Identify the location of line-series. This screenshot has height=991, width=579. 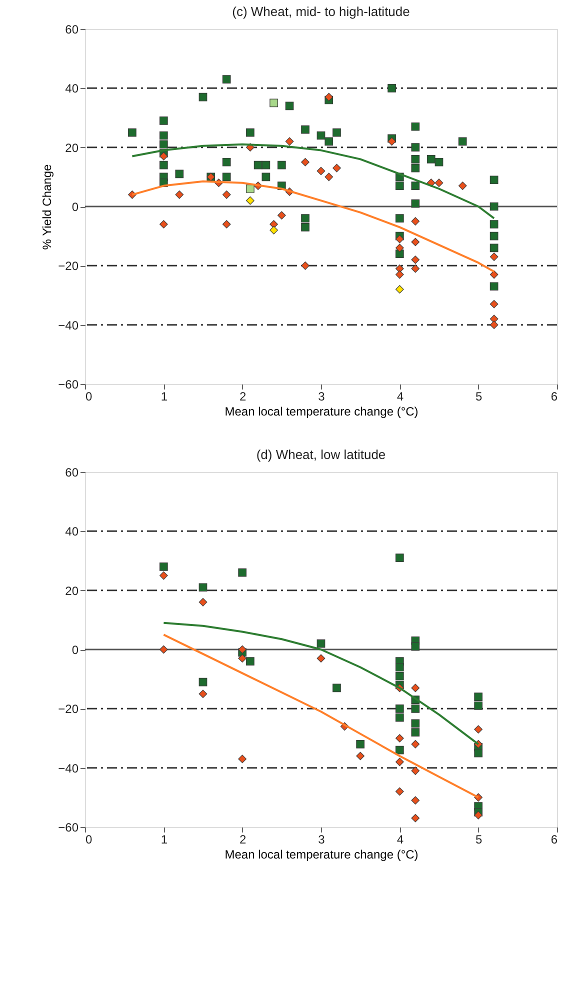
(313, 181).